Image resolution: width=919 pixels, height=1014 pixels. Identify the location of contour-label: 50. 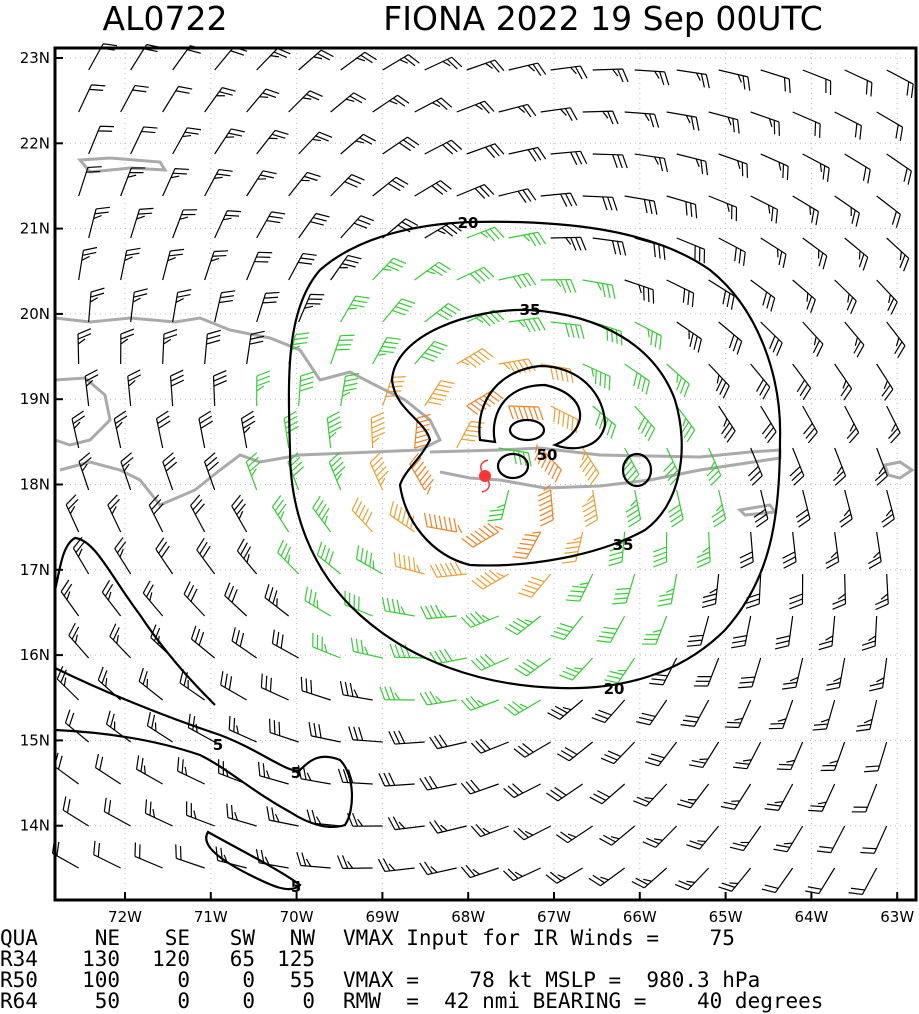
(547, 455).